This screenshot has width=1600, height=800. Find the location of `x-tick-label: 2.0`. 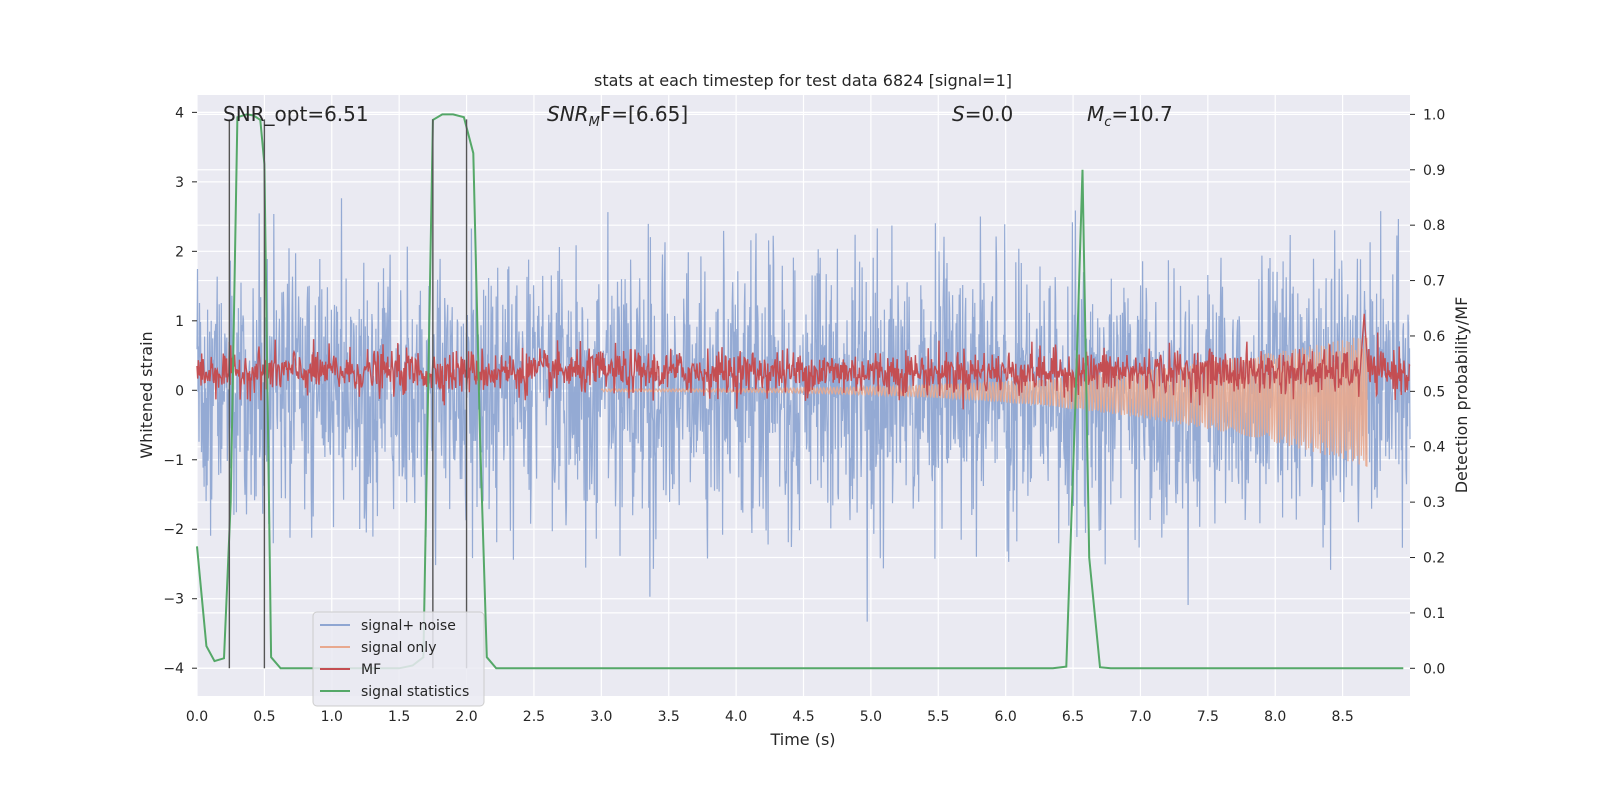

x-tick-label: 2.0 is located at coordinates (466, 717).